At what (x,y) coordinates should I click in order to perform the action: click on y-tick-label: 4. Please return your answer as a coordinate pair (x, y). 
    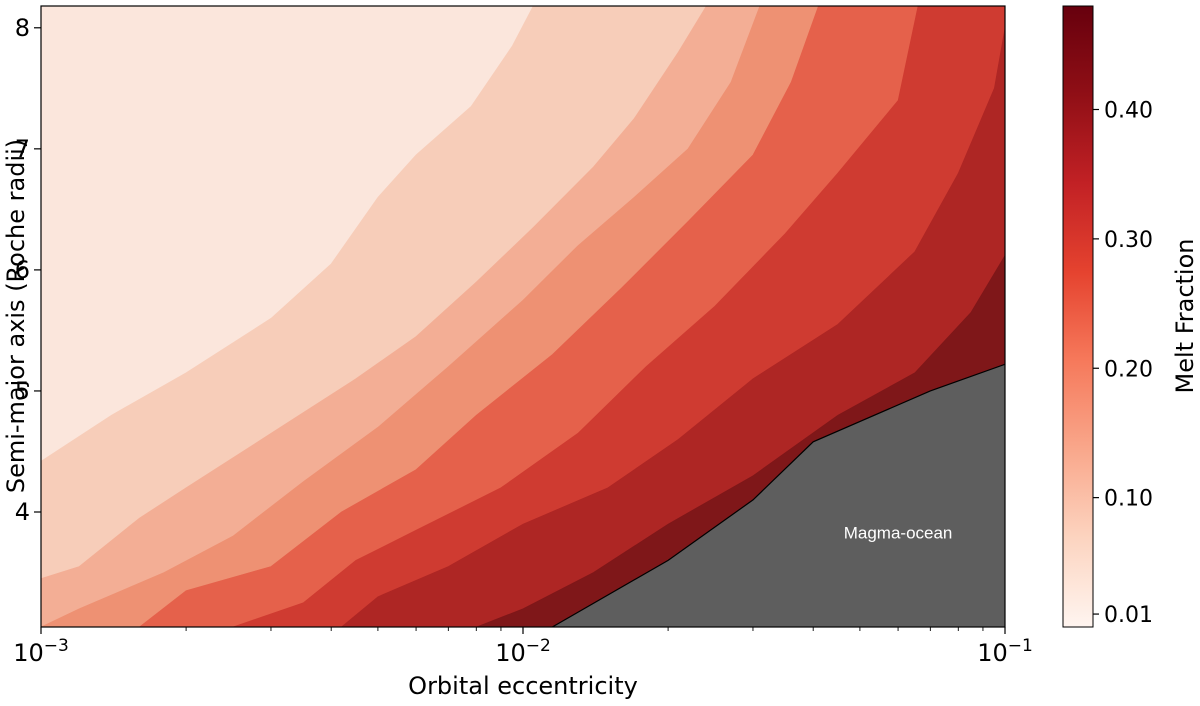
    Looking at the image, I should click on (22, 512).